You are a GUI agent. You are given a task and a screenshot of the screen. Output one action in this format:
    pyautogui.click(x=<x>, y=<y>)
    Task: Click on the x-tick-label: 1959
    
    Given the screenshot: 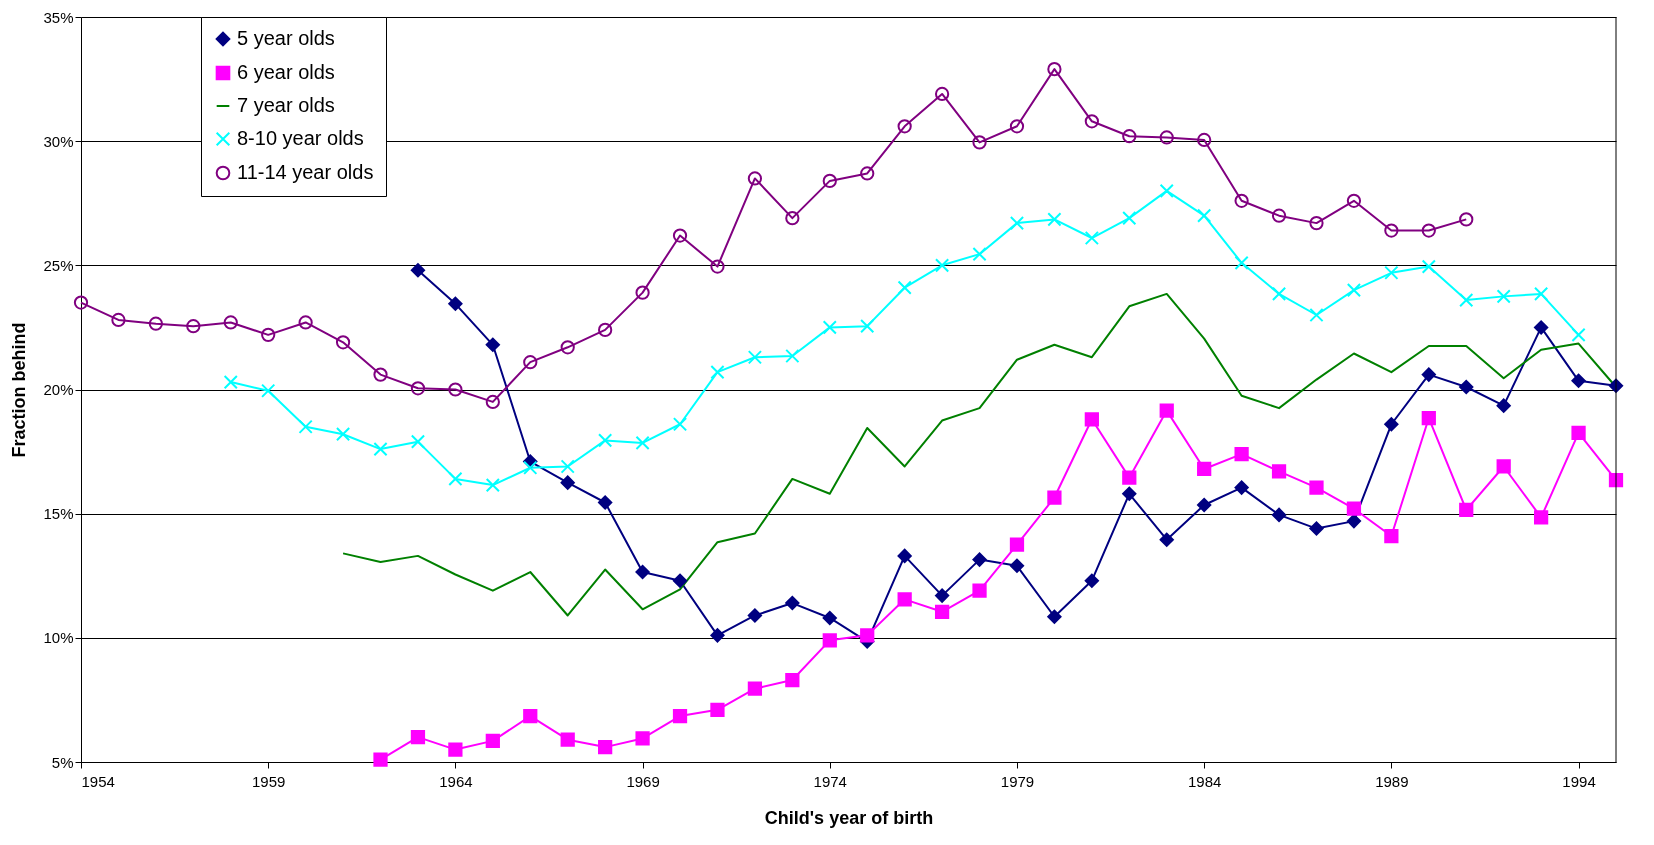 What is the action you would take?
    pyautogui.click(x=269, y=781)
    